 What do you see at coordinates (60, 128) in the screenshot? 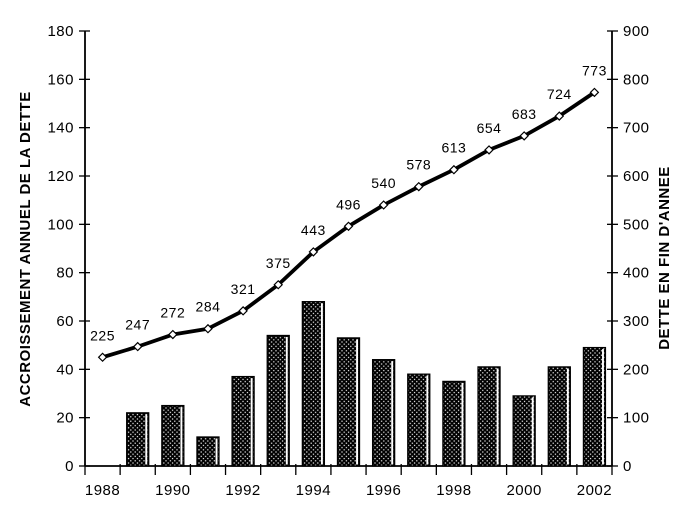
I see `left-axis-tick-label: 140` at bounding box center [60, 128].